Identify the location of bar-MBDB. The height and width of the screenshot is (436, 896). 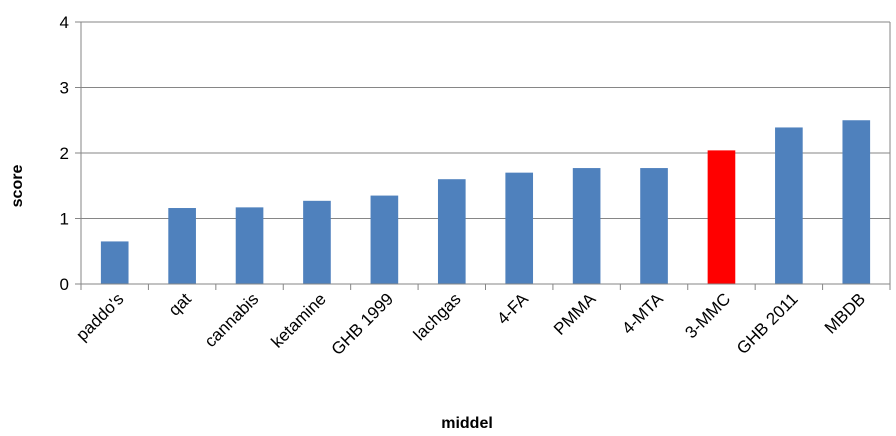
(856, 202).